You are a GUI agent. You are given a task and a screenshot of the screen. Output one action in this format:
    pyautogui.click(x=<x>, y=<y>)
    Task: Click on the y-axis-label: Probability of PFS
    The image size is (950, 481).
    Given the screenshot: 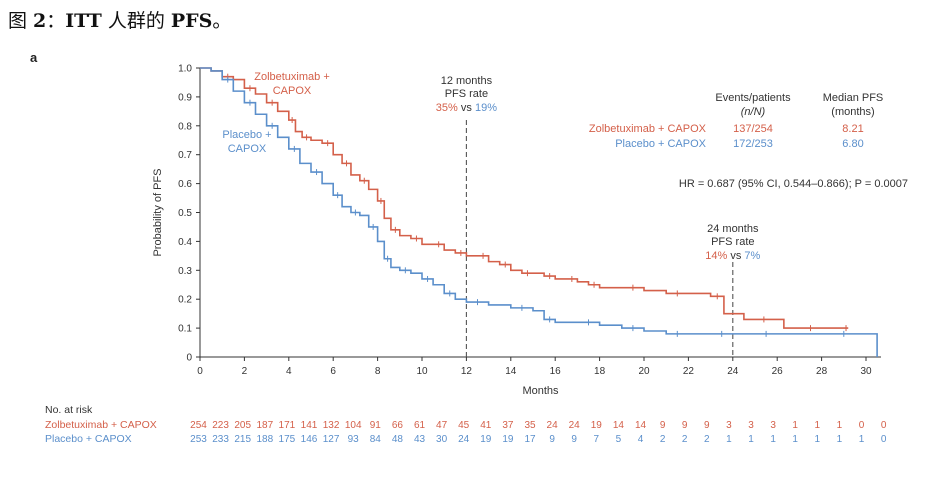 What is the action you would take?
    pyautogui.click(x=158, y=212)
    